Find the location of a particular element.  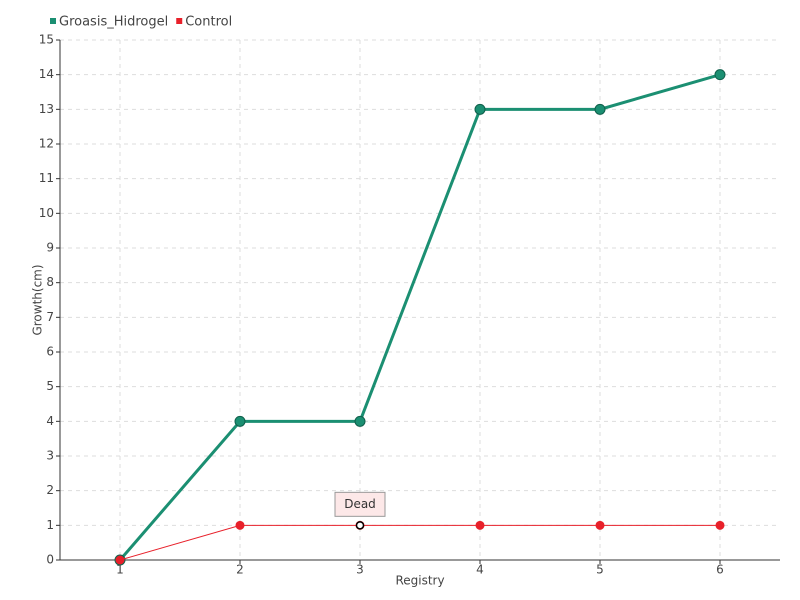

y-tick-label: 3 is located at coordinates (50, 456).